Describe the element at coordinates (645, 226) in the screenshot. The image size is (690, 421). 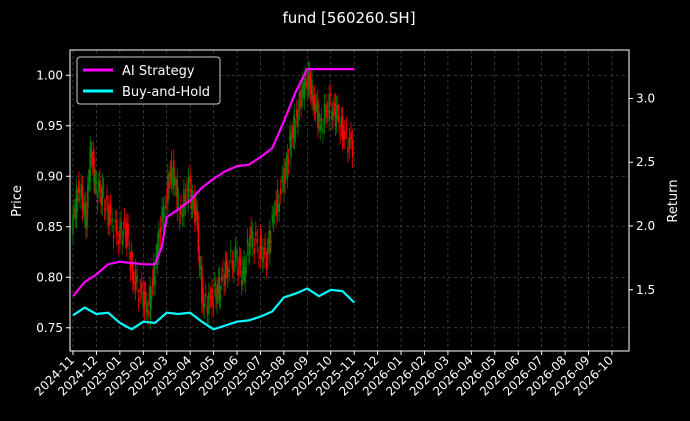
I see `y-right-tick-label: 2.0` at that location.